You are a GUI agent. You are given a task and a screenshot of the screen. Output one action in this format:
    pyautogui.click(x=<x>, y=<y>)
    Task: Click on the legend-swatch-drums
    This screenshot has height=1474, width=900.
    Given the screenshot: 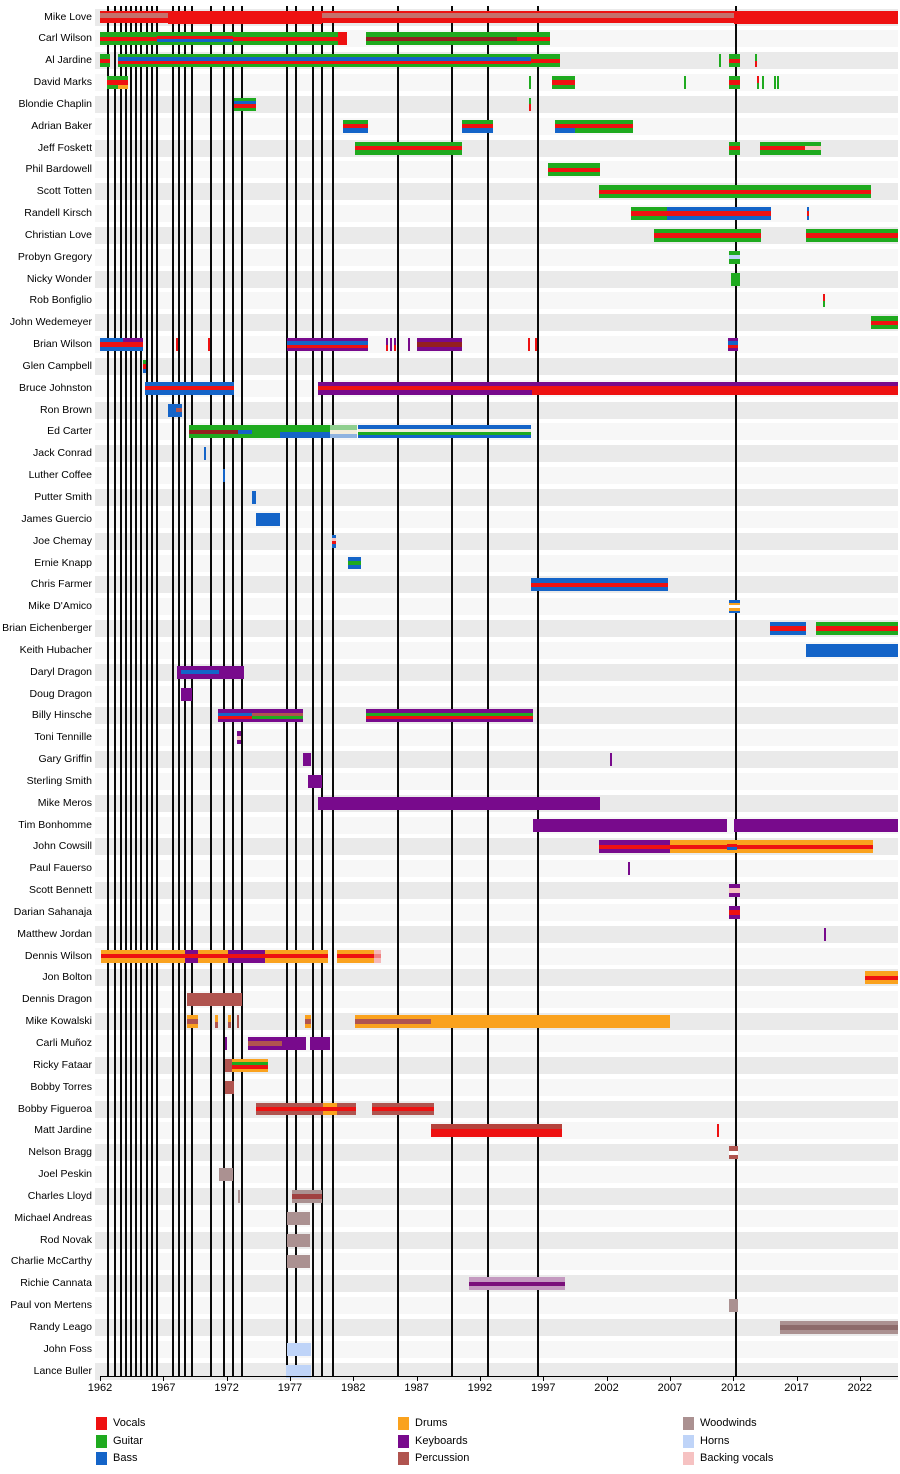 What is the action you would take?
    pyautogui.click(x=403, y=1423)
    